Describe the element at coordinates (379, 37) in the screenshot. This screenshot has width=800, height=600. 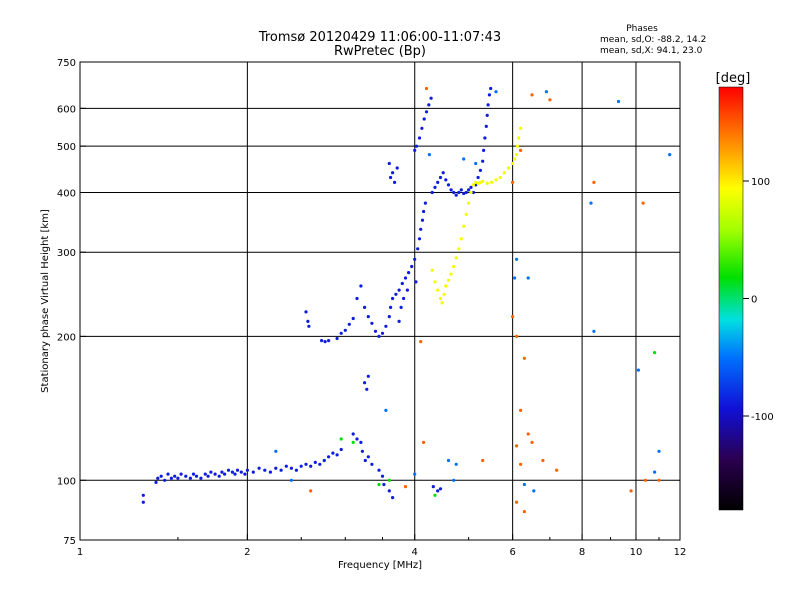
I see `chart-title: Tromsø 20120429 11:06:00-11:07:43` at that location.